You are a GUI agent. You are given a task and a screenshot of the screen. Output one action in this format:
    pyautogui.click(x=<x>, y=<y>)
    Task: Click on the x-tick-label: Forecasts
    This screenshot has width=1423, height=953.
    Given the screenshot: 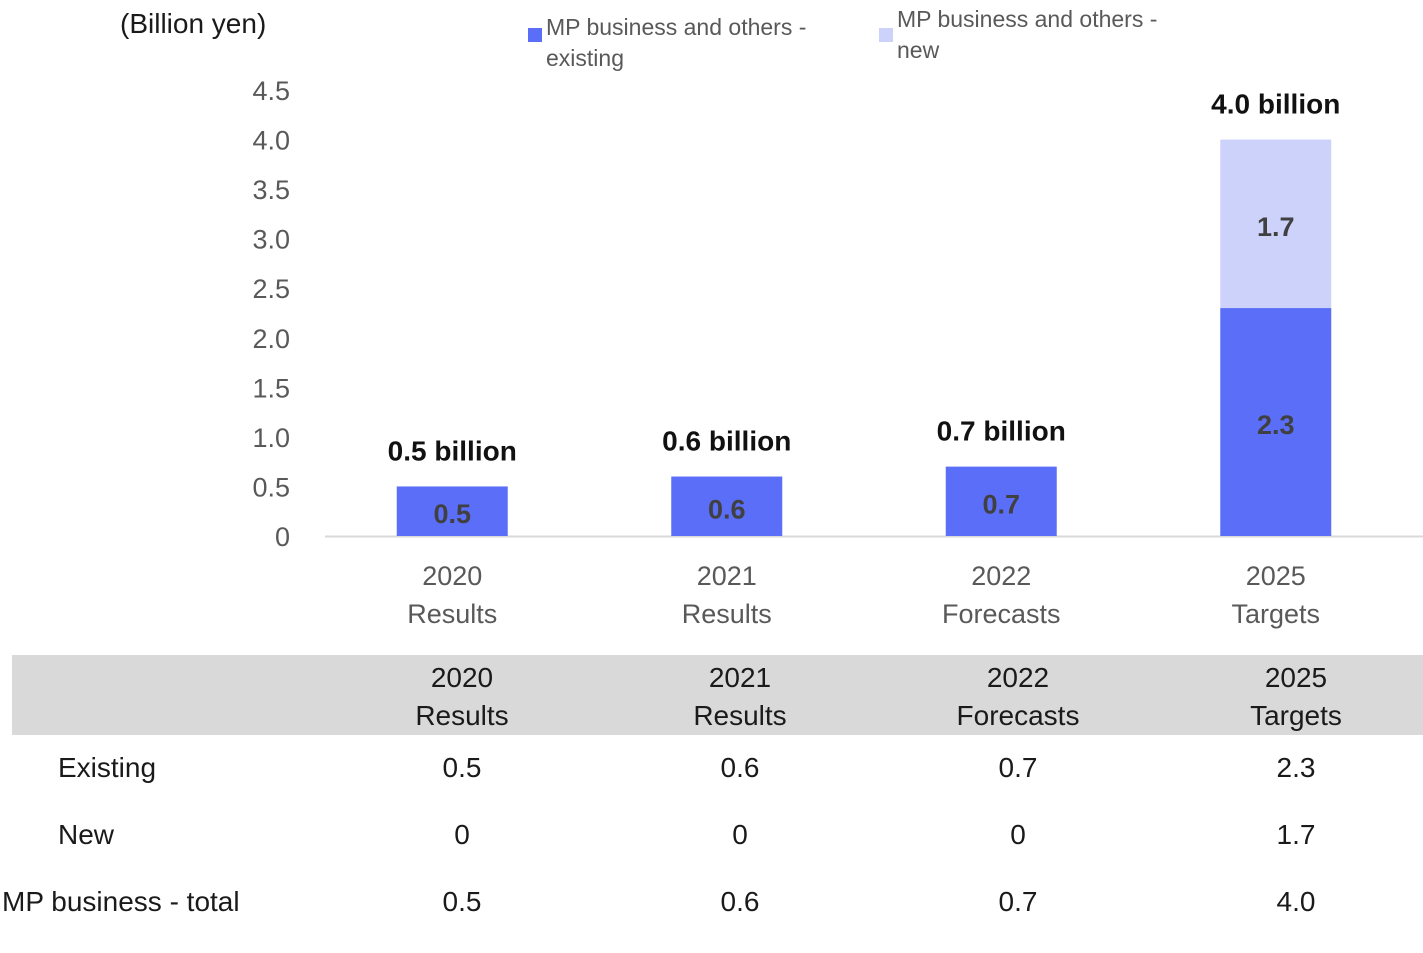 What is the action you would take?
    pyautogui.click(x=1001, y=614)
    